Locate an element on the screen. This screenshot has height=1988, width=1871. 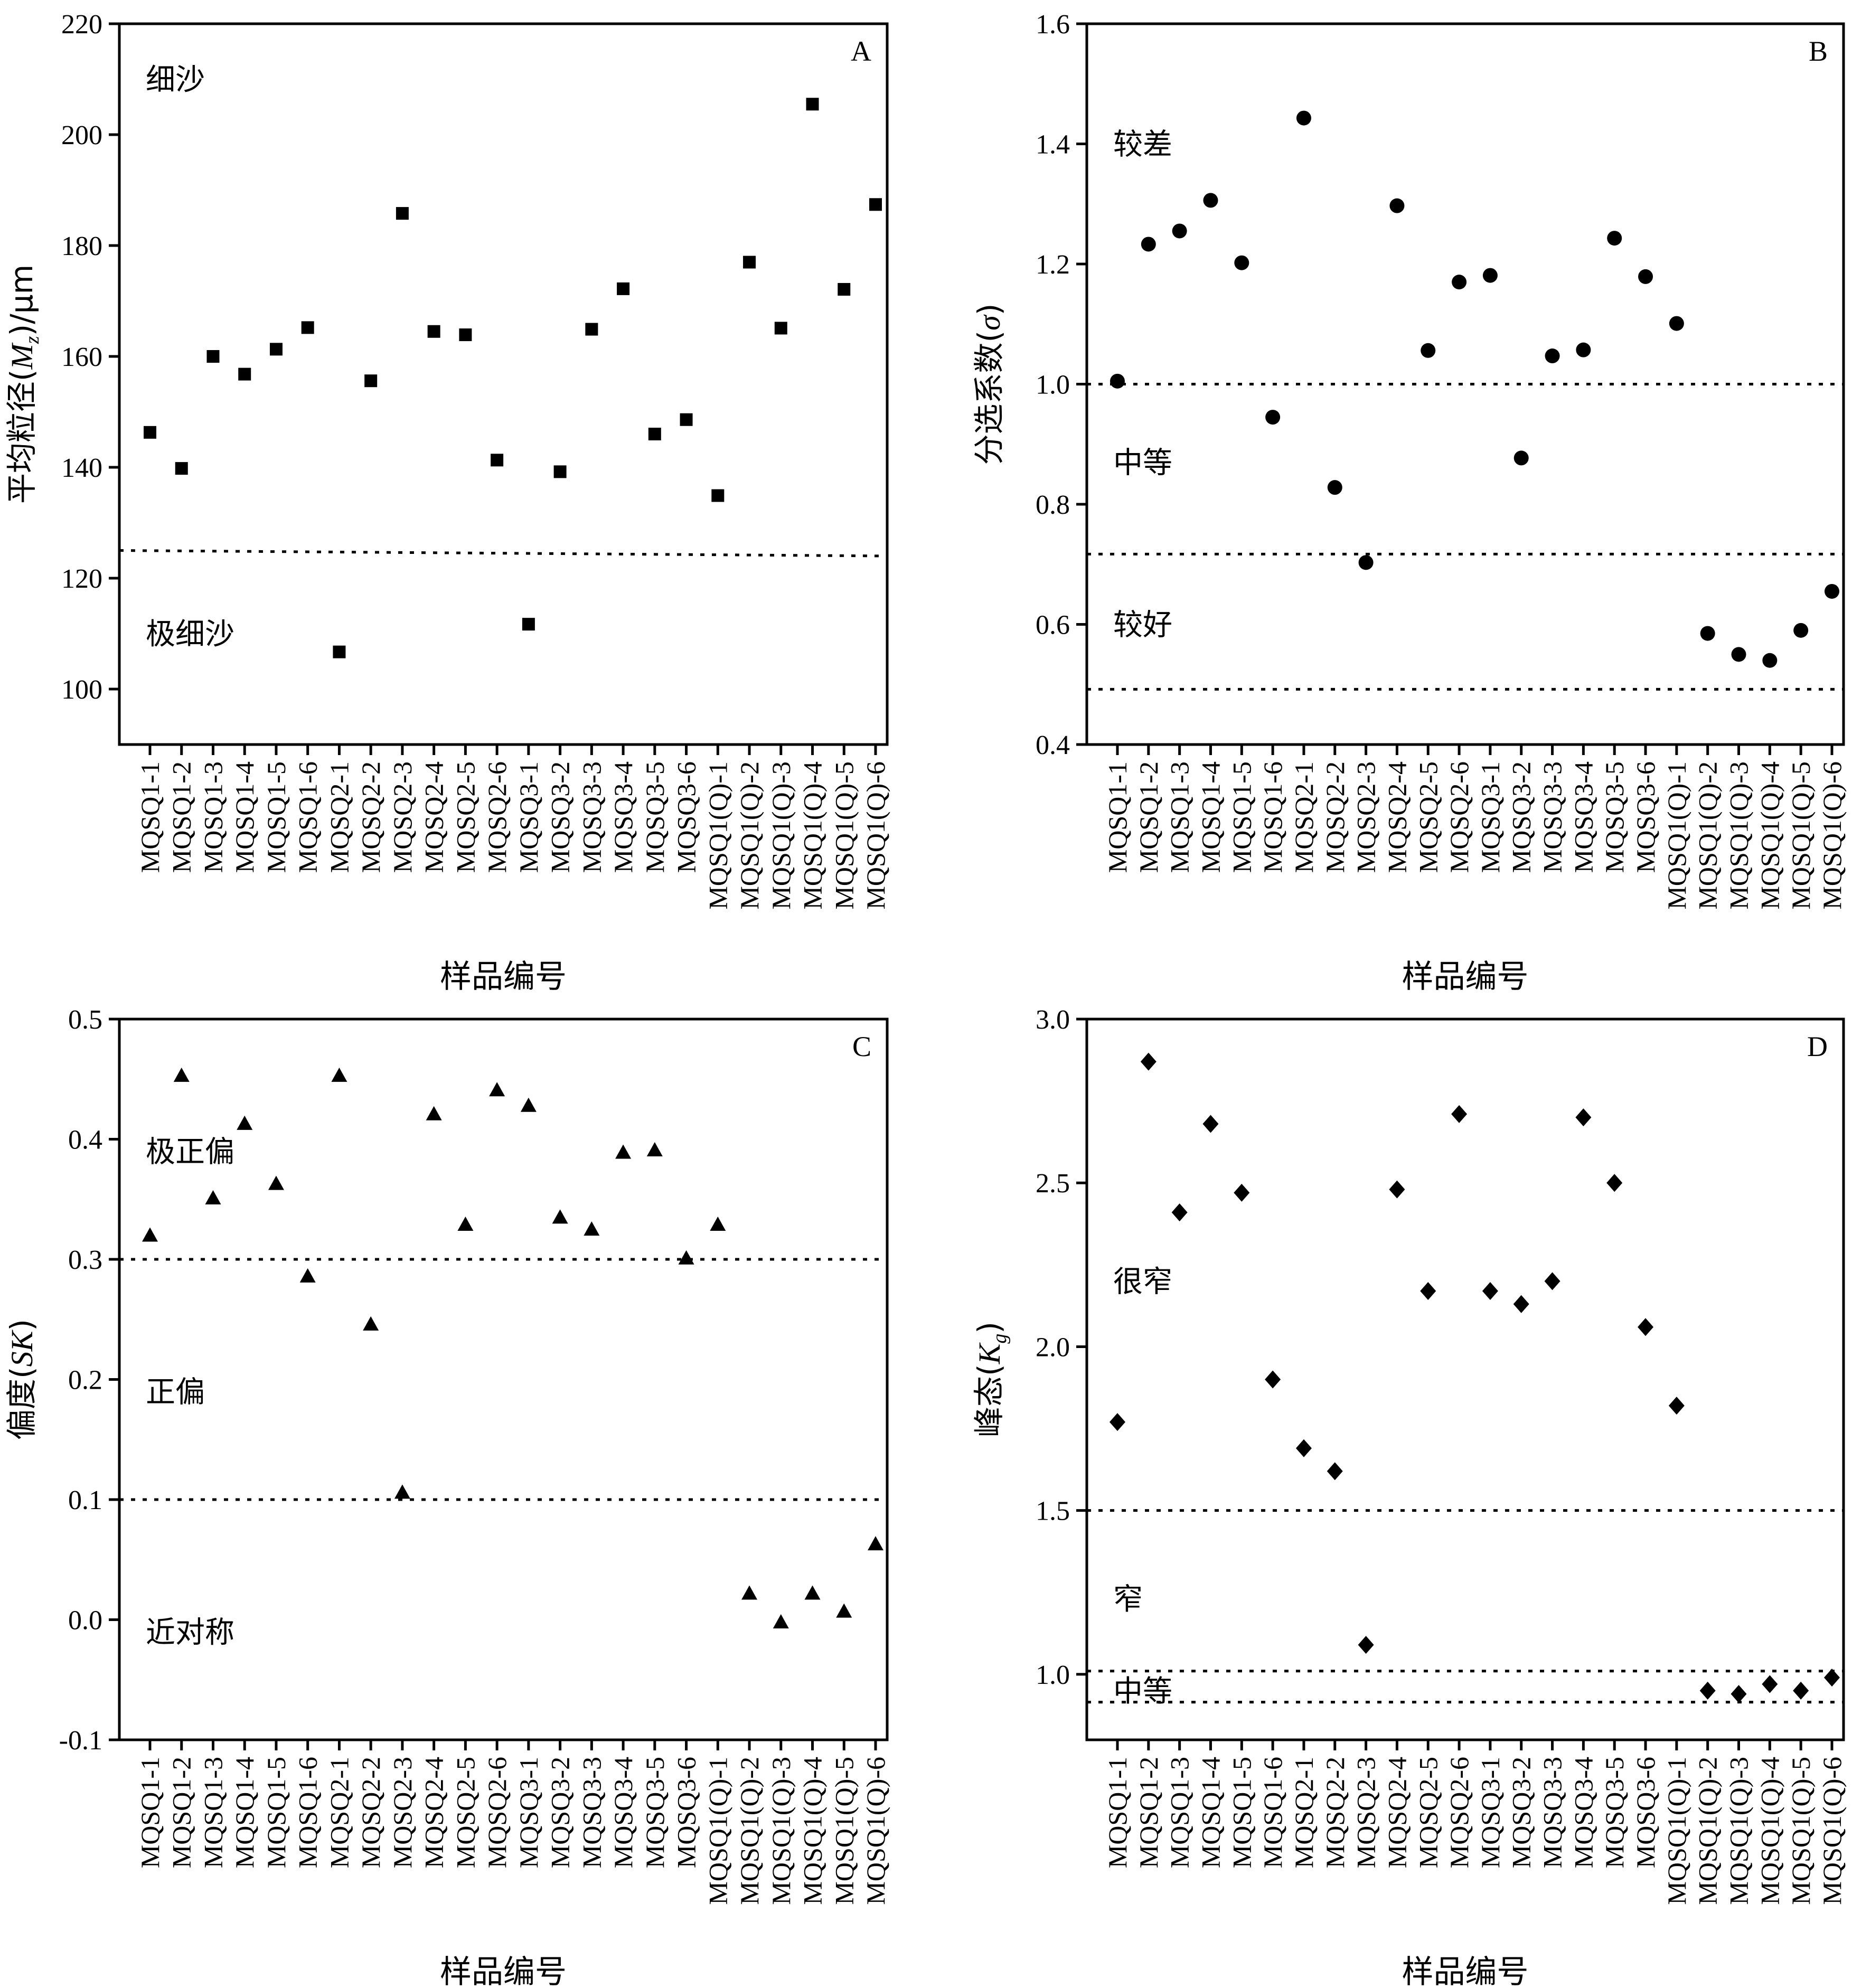
x-tick-label: MQSQ3-1 is located at coordinates (1490, 817).